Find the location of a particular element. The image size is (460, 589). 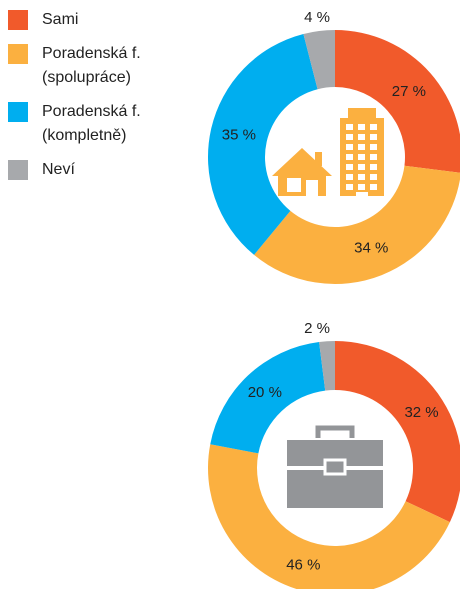

briefcase-clasp is located at coordinates (335, 467).